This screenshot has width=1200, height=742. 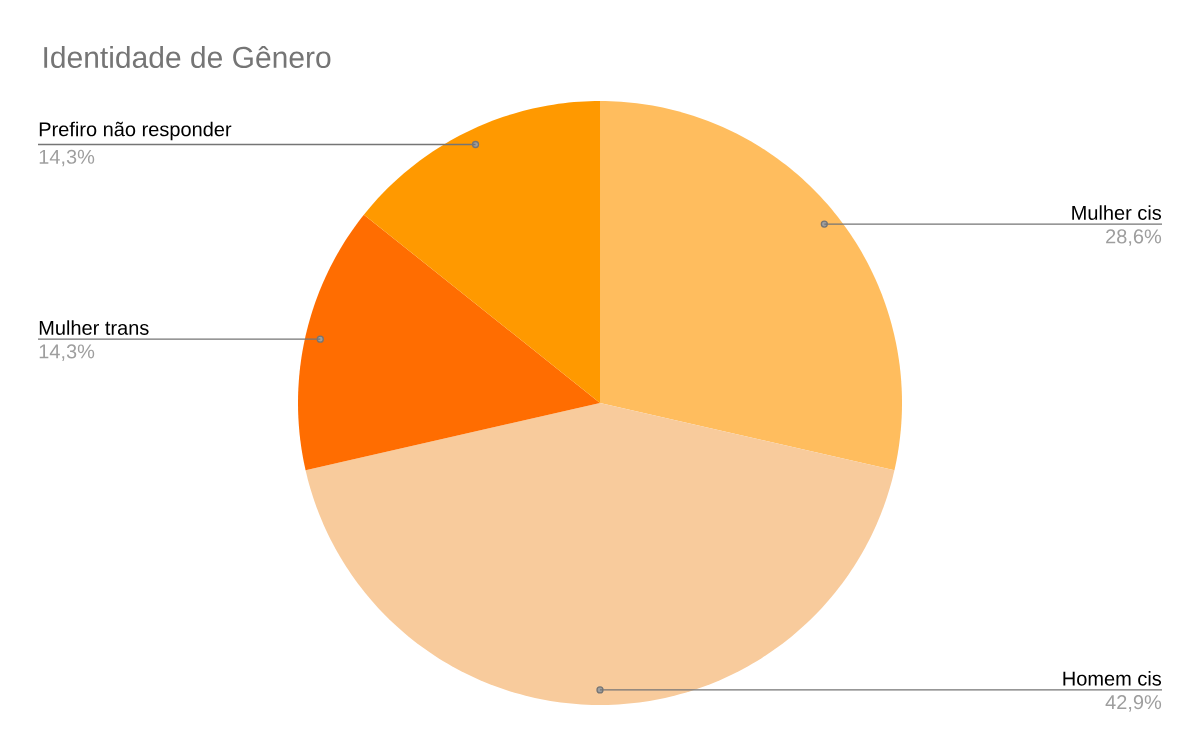 What do you see at coordinates (1134, 237) in the screenshot?
I see `data-label: 28,6%` at bounding box center [1134, 237].